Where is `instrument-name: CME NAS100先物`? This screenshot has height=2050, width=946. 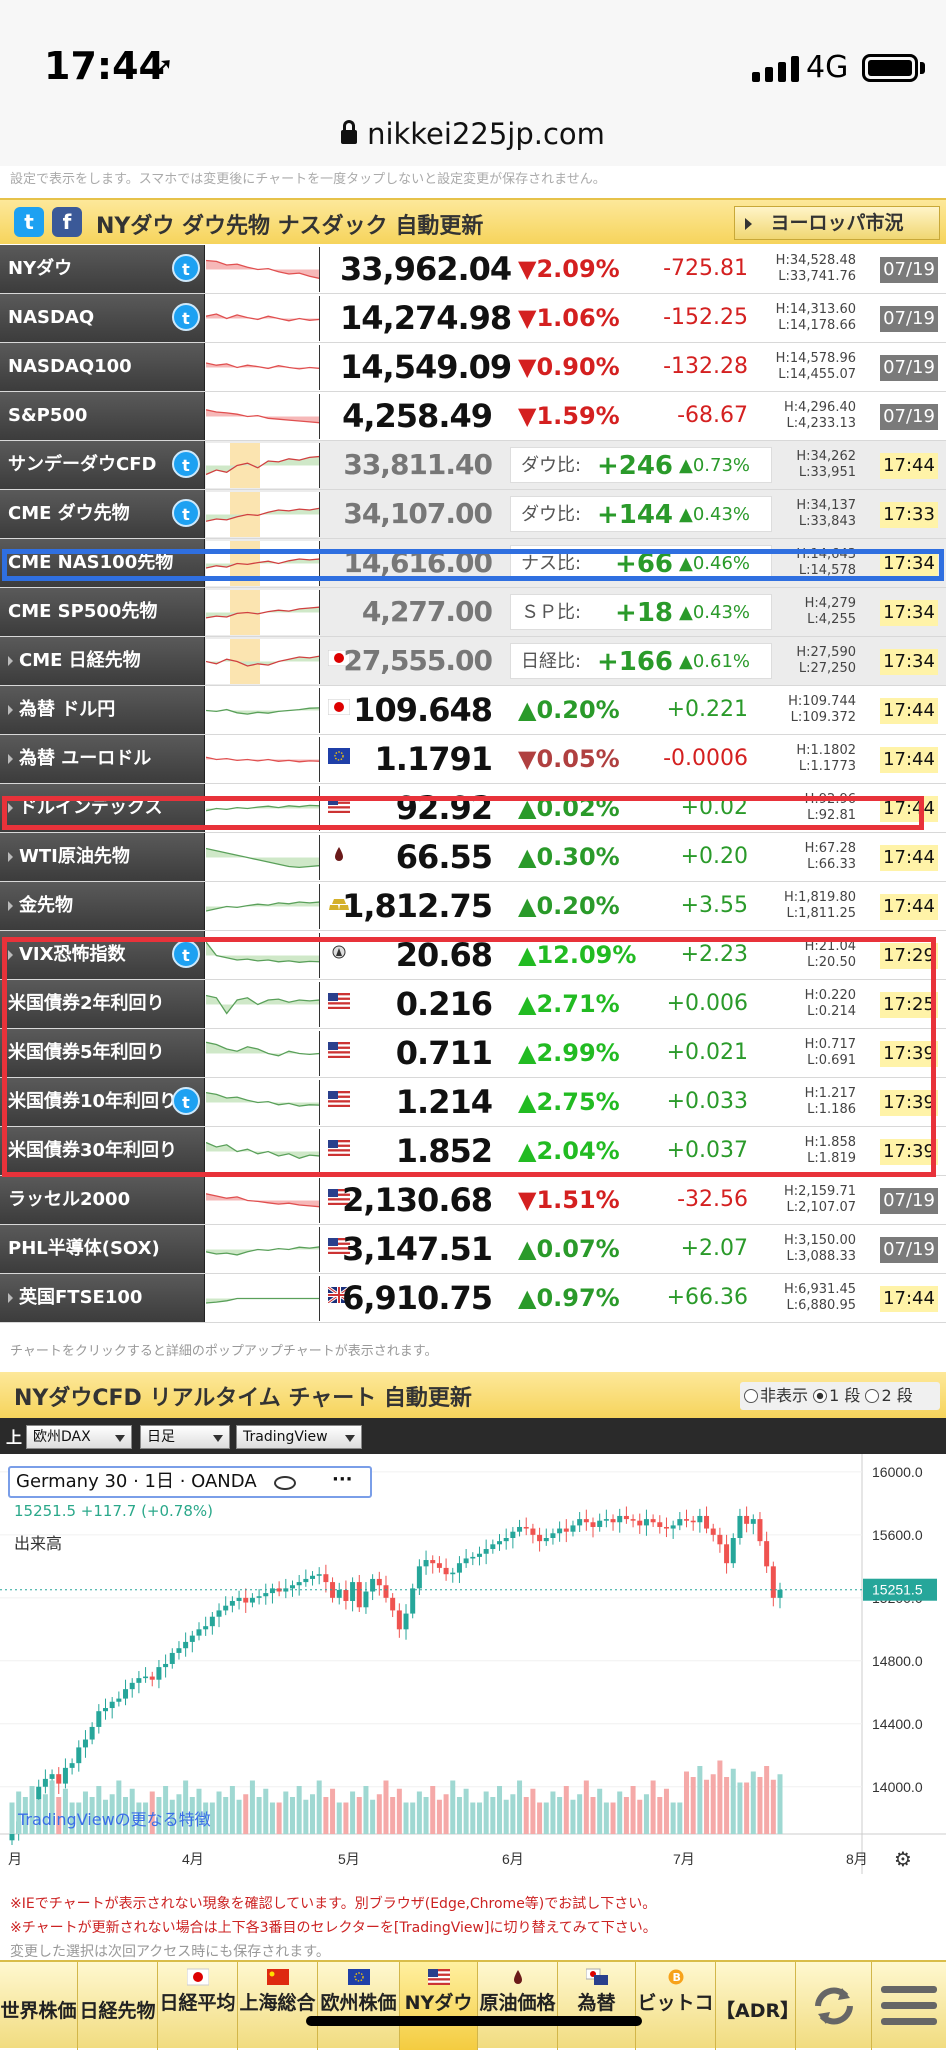 instrument-name: CME NAS100先物 is located at coordinates (102, 563).